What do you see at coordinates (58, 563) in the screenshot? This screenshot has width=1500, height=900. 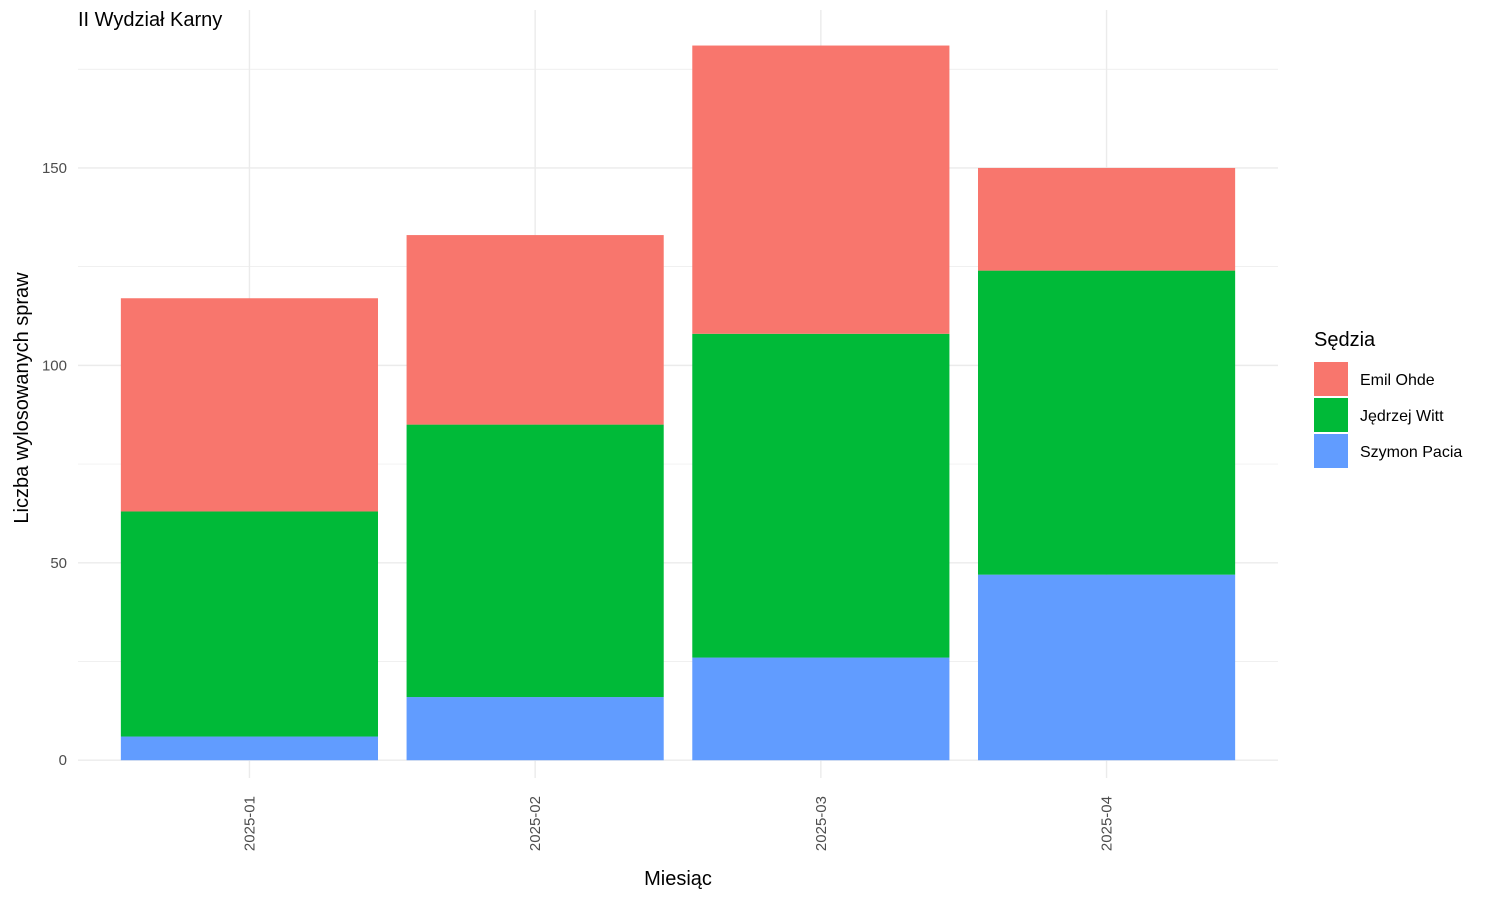 I see `y-tick-label: 50` at bounding box center [58, 563].